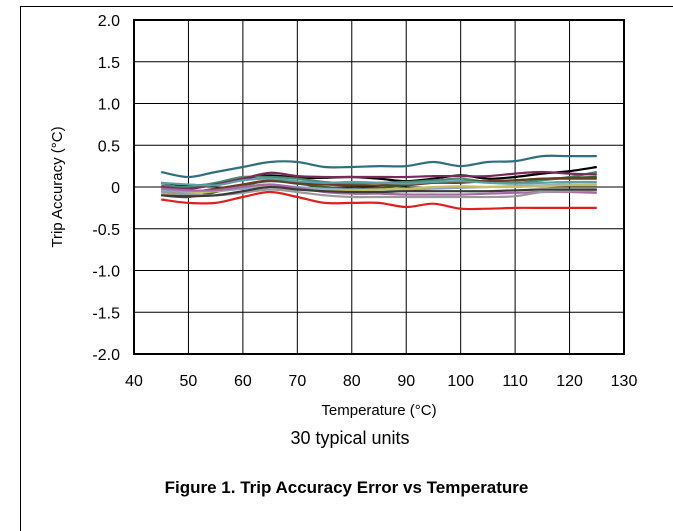 This screenshot has width=673, height=531. I want to click on x-axis-label: Temperature (°C), so click(378, 410).